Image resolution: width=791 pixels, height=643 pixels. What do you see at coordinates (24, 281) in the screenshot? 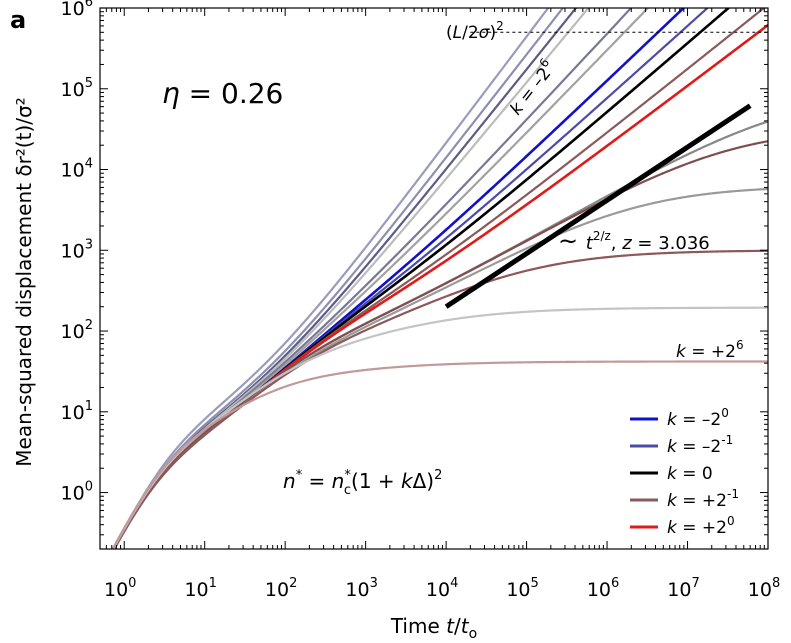
I see `y-axis-label: Mean-squared displacement δr²(t)/σ²` at bounding box center [24, 281].